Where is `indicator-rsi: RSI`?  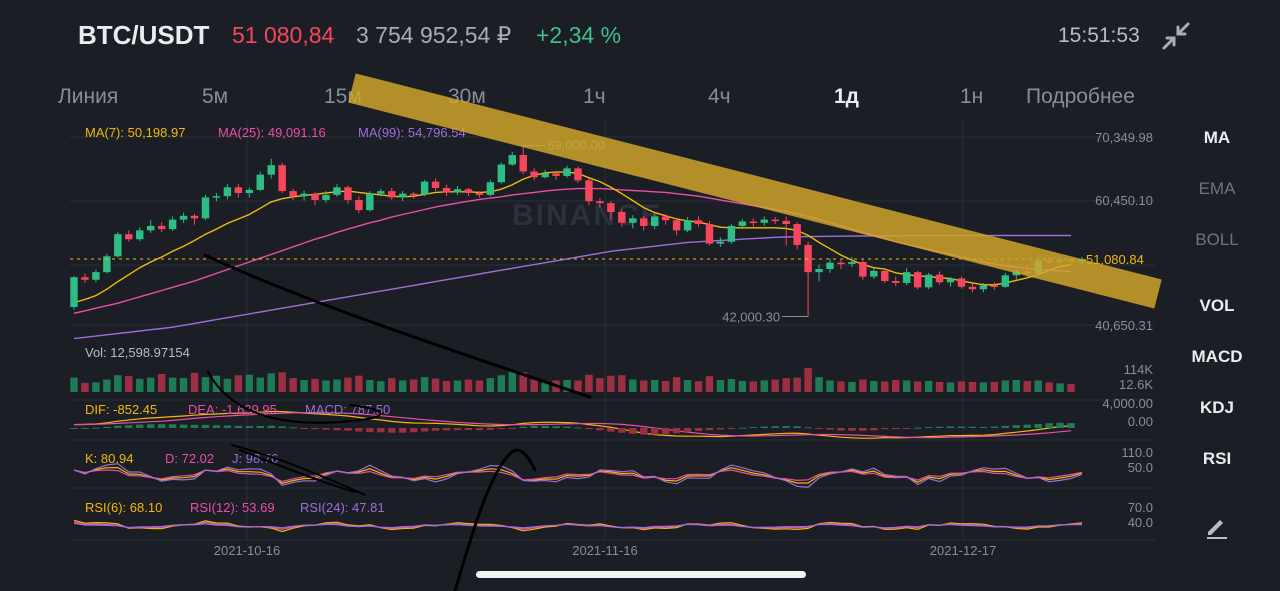
indicator-rsi: RSI is located at coordinates (1217, 458).